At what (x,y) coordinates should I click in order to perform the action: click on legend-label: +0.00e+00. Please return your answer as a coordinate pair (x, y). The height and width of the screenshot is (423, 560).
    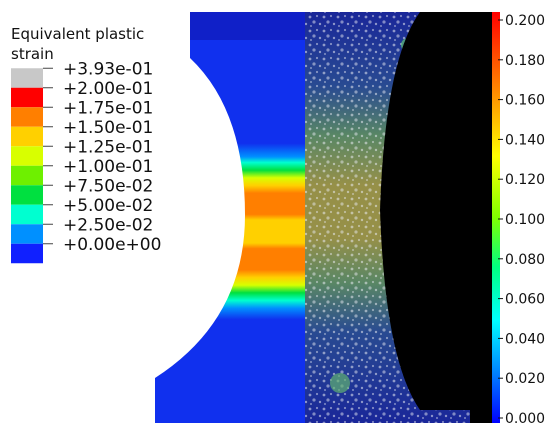
    Looking at the image, I should click on (112, 245).